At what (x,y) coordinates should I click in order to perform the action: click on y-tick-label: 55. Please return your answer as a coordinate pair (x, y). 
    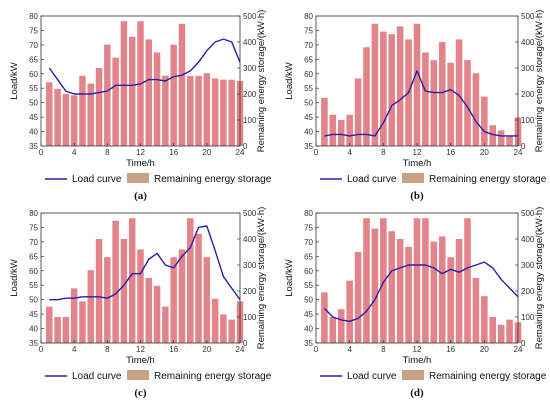
    Looking at the image, I should click on (308, 88).